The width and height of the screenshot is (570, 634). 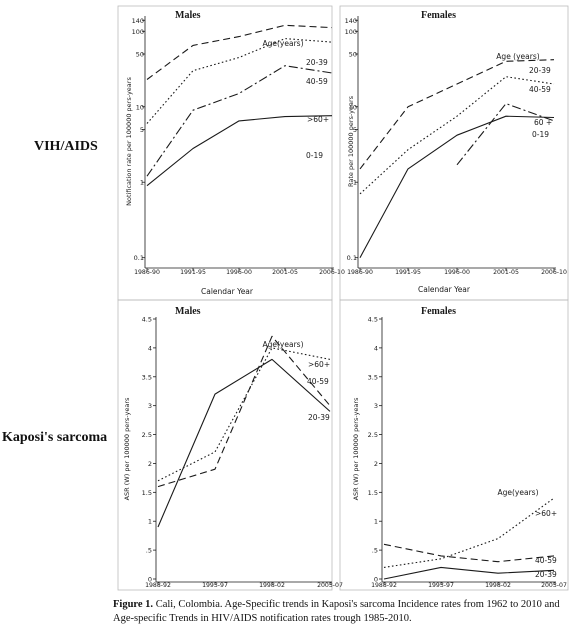 What do you see at coordinates (373, 493) in the screenshot?
I see `panel-3-y-tick-label: 1.5` at bounding box center [373, 493].